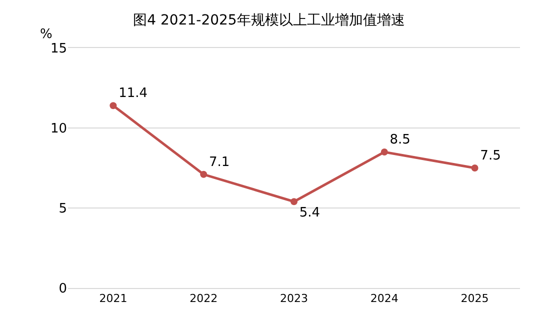 The height and width of the screenshot is (324, 538). I want to click on data-label: 7.5, so click(490, 156).